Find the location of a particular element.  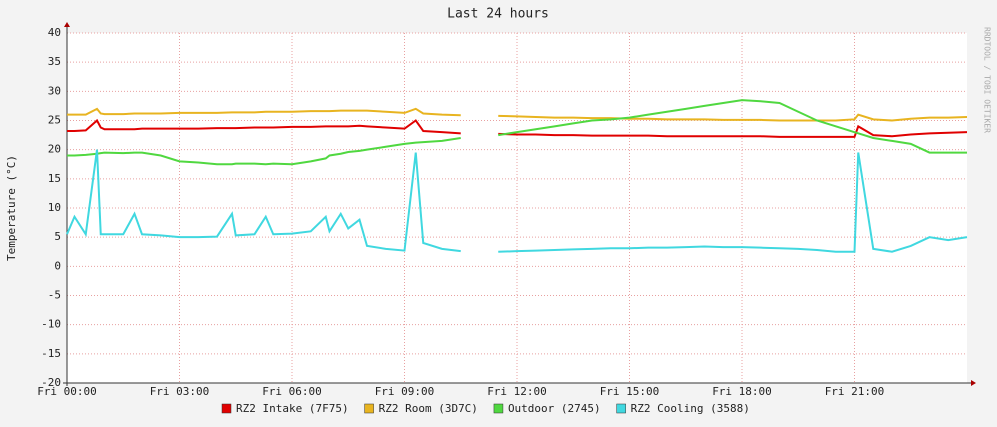

x-tick-label: Fri 18:00 is located at coordinates (742, 391).